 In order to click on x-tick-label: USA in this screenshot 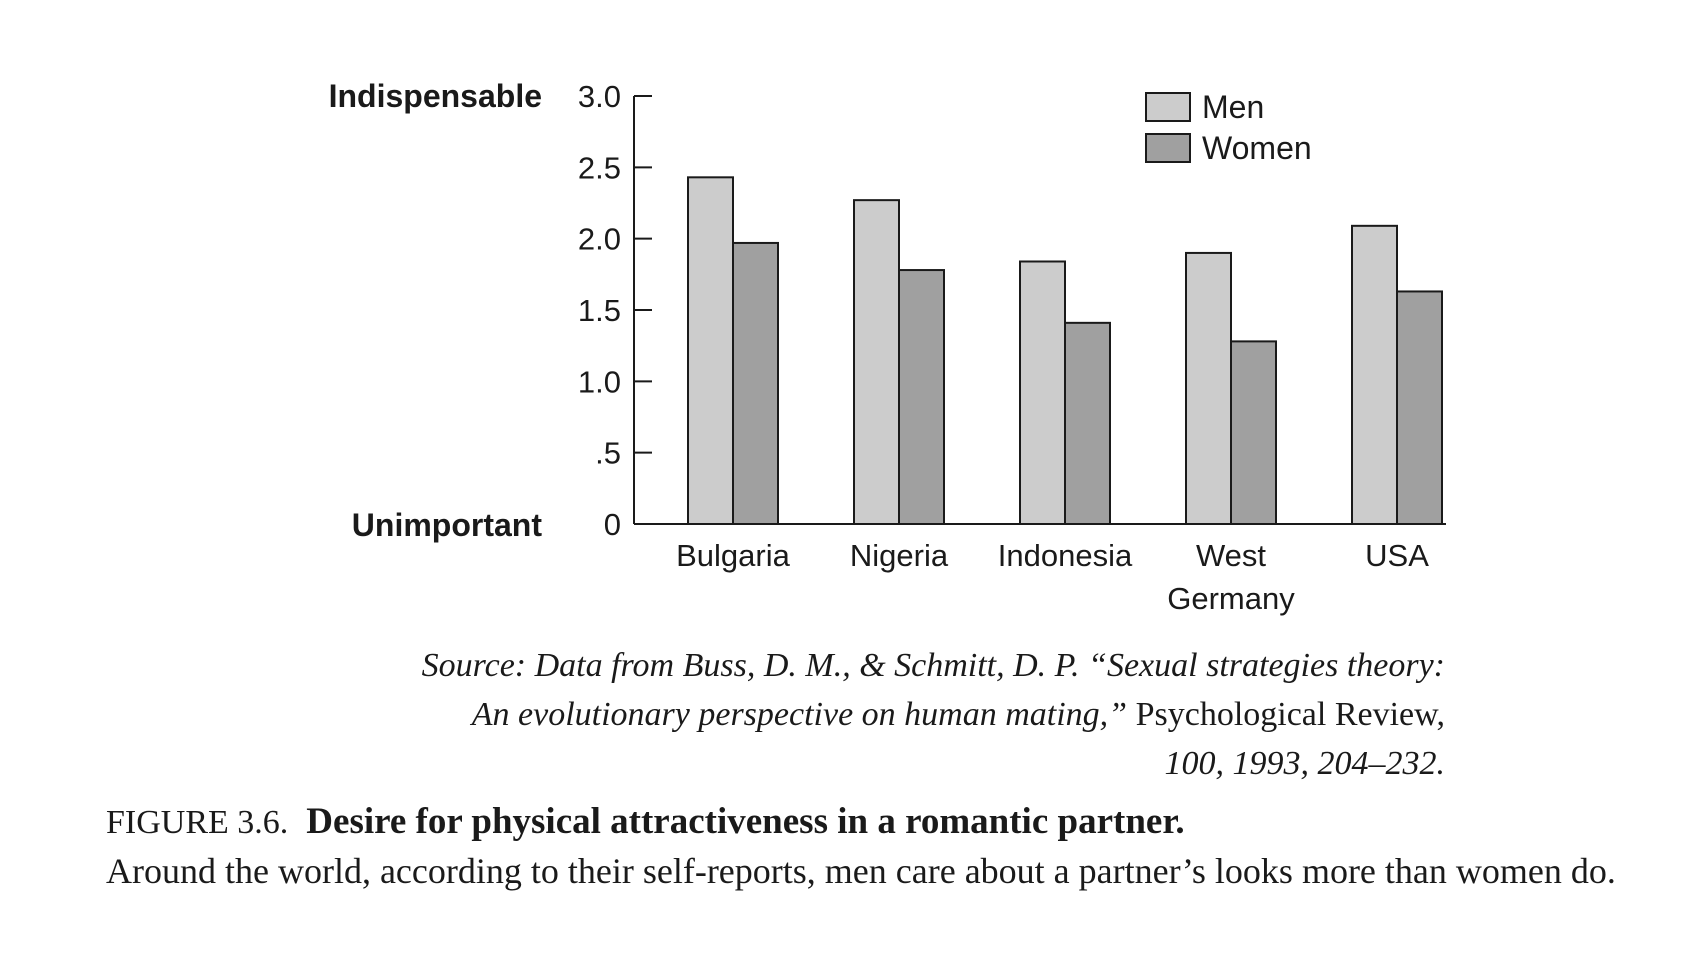, I will do `click(1397, 555)`.